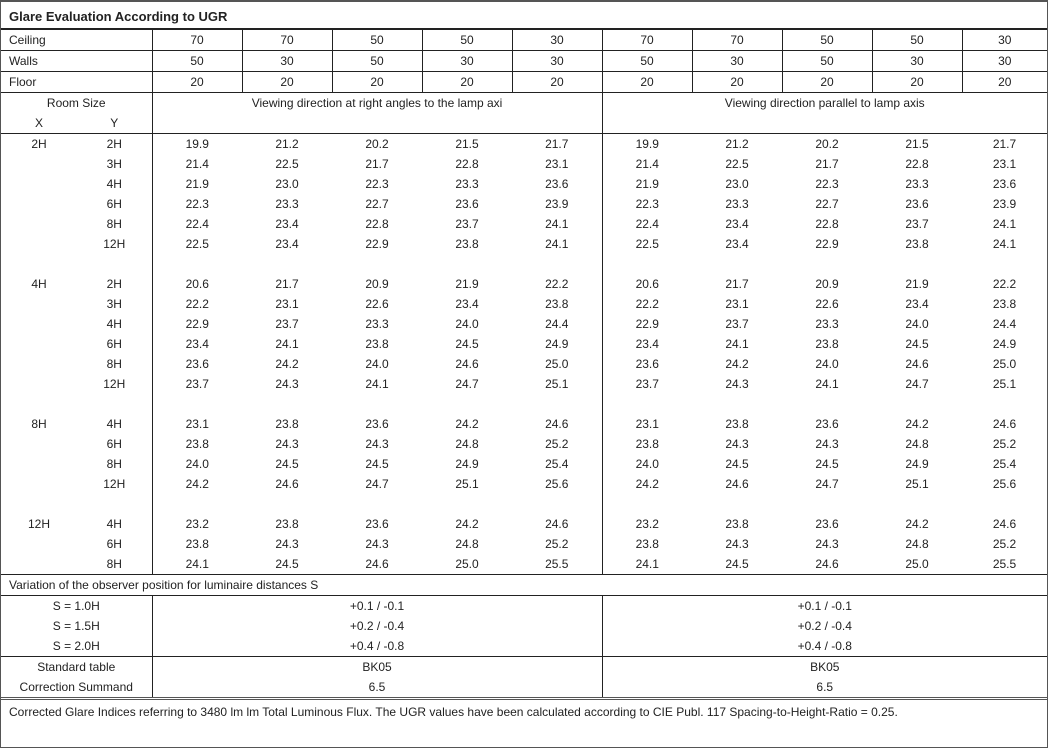 The height and width of the screenshot is (750, 1050). I want to click on ugr-value: 21.4, so click(646, 164).